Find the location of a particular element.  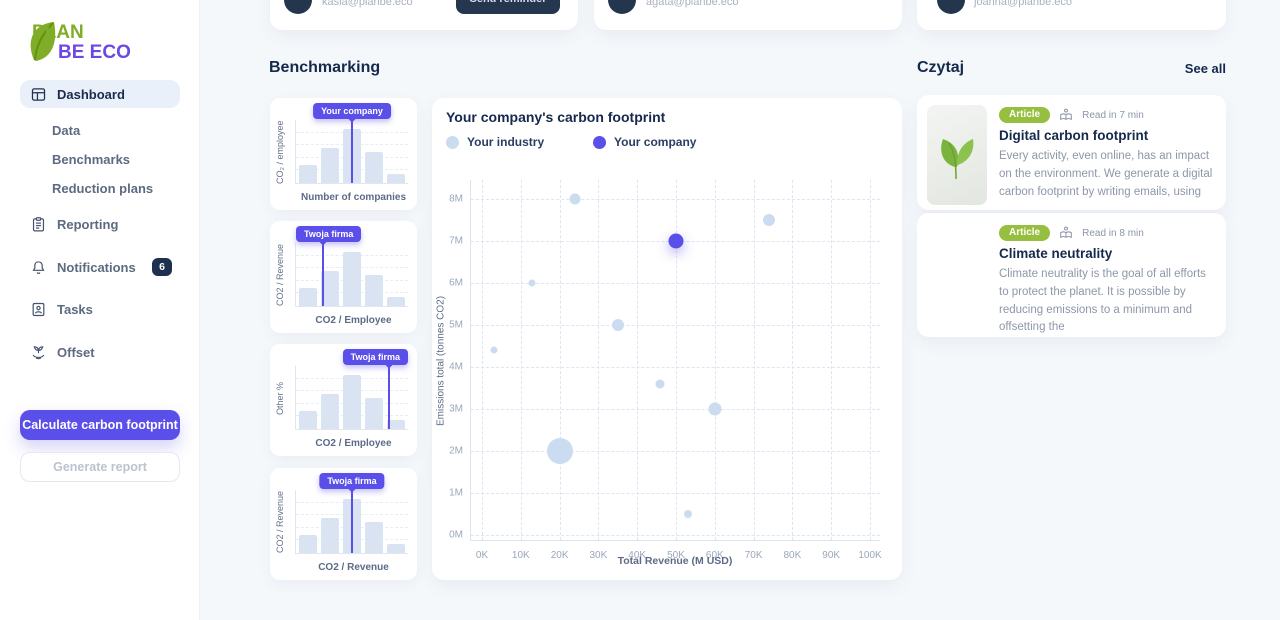

sidebar-item-reduction-plans: Reduction plans is located at coordinates (100, 188).